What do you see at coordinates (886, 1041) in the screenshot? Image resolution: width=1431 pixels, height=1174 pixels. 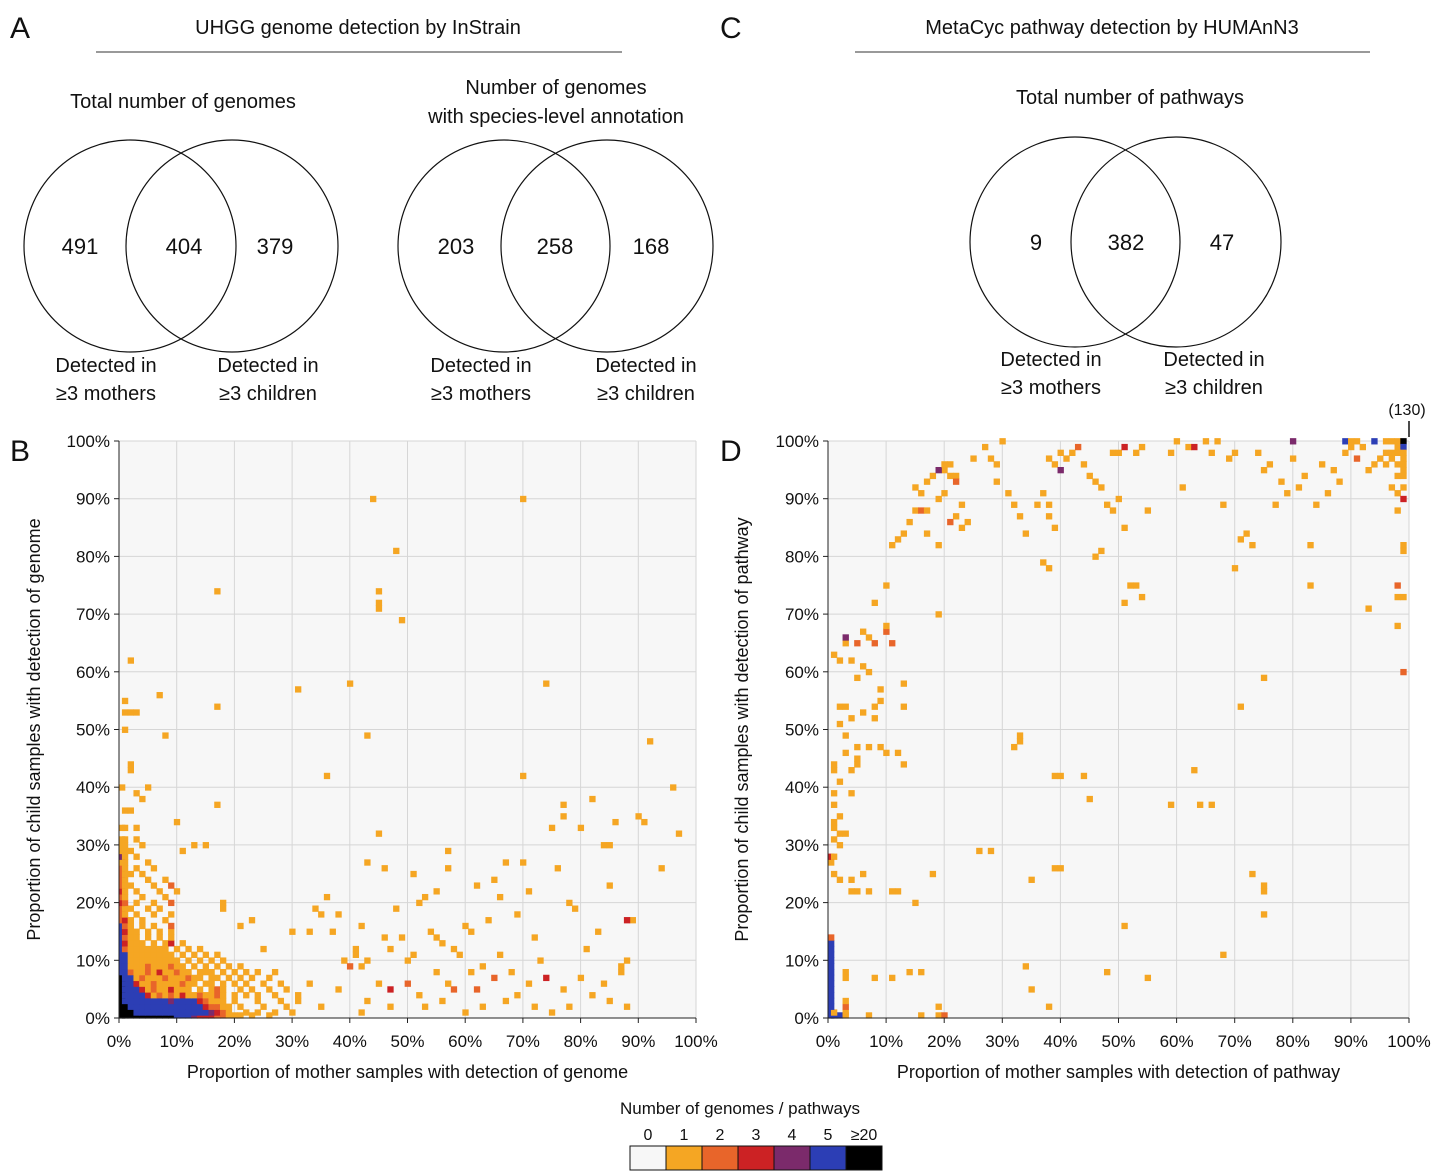 I see `x-tick-label: 10%` at bounding box center [886, 1041].